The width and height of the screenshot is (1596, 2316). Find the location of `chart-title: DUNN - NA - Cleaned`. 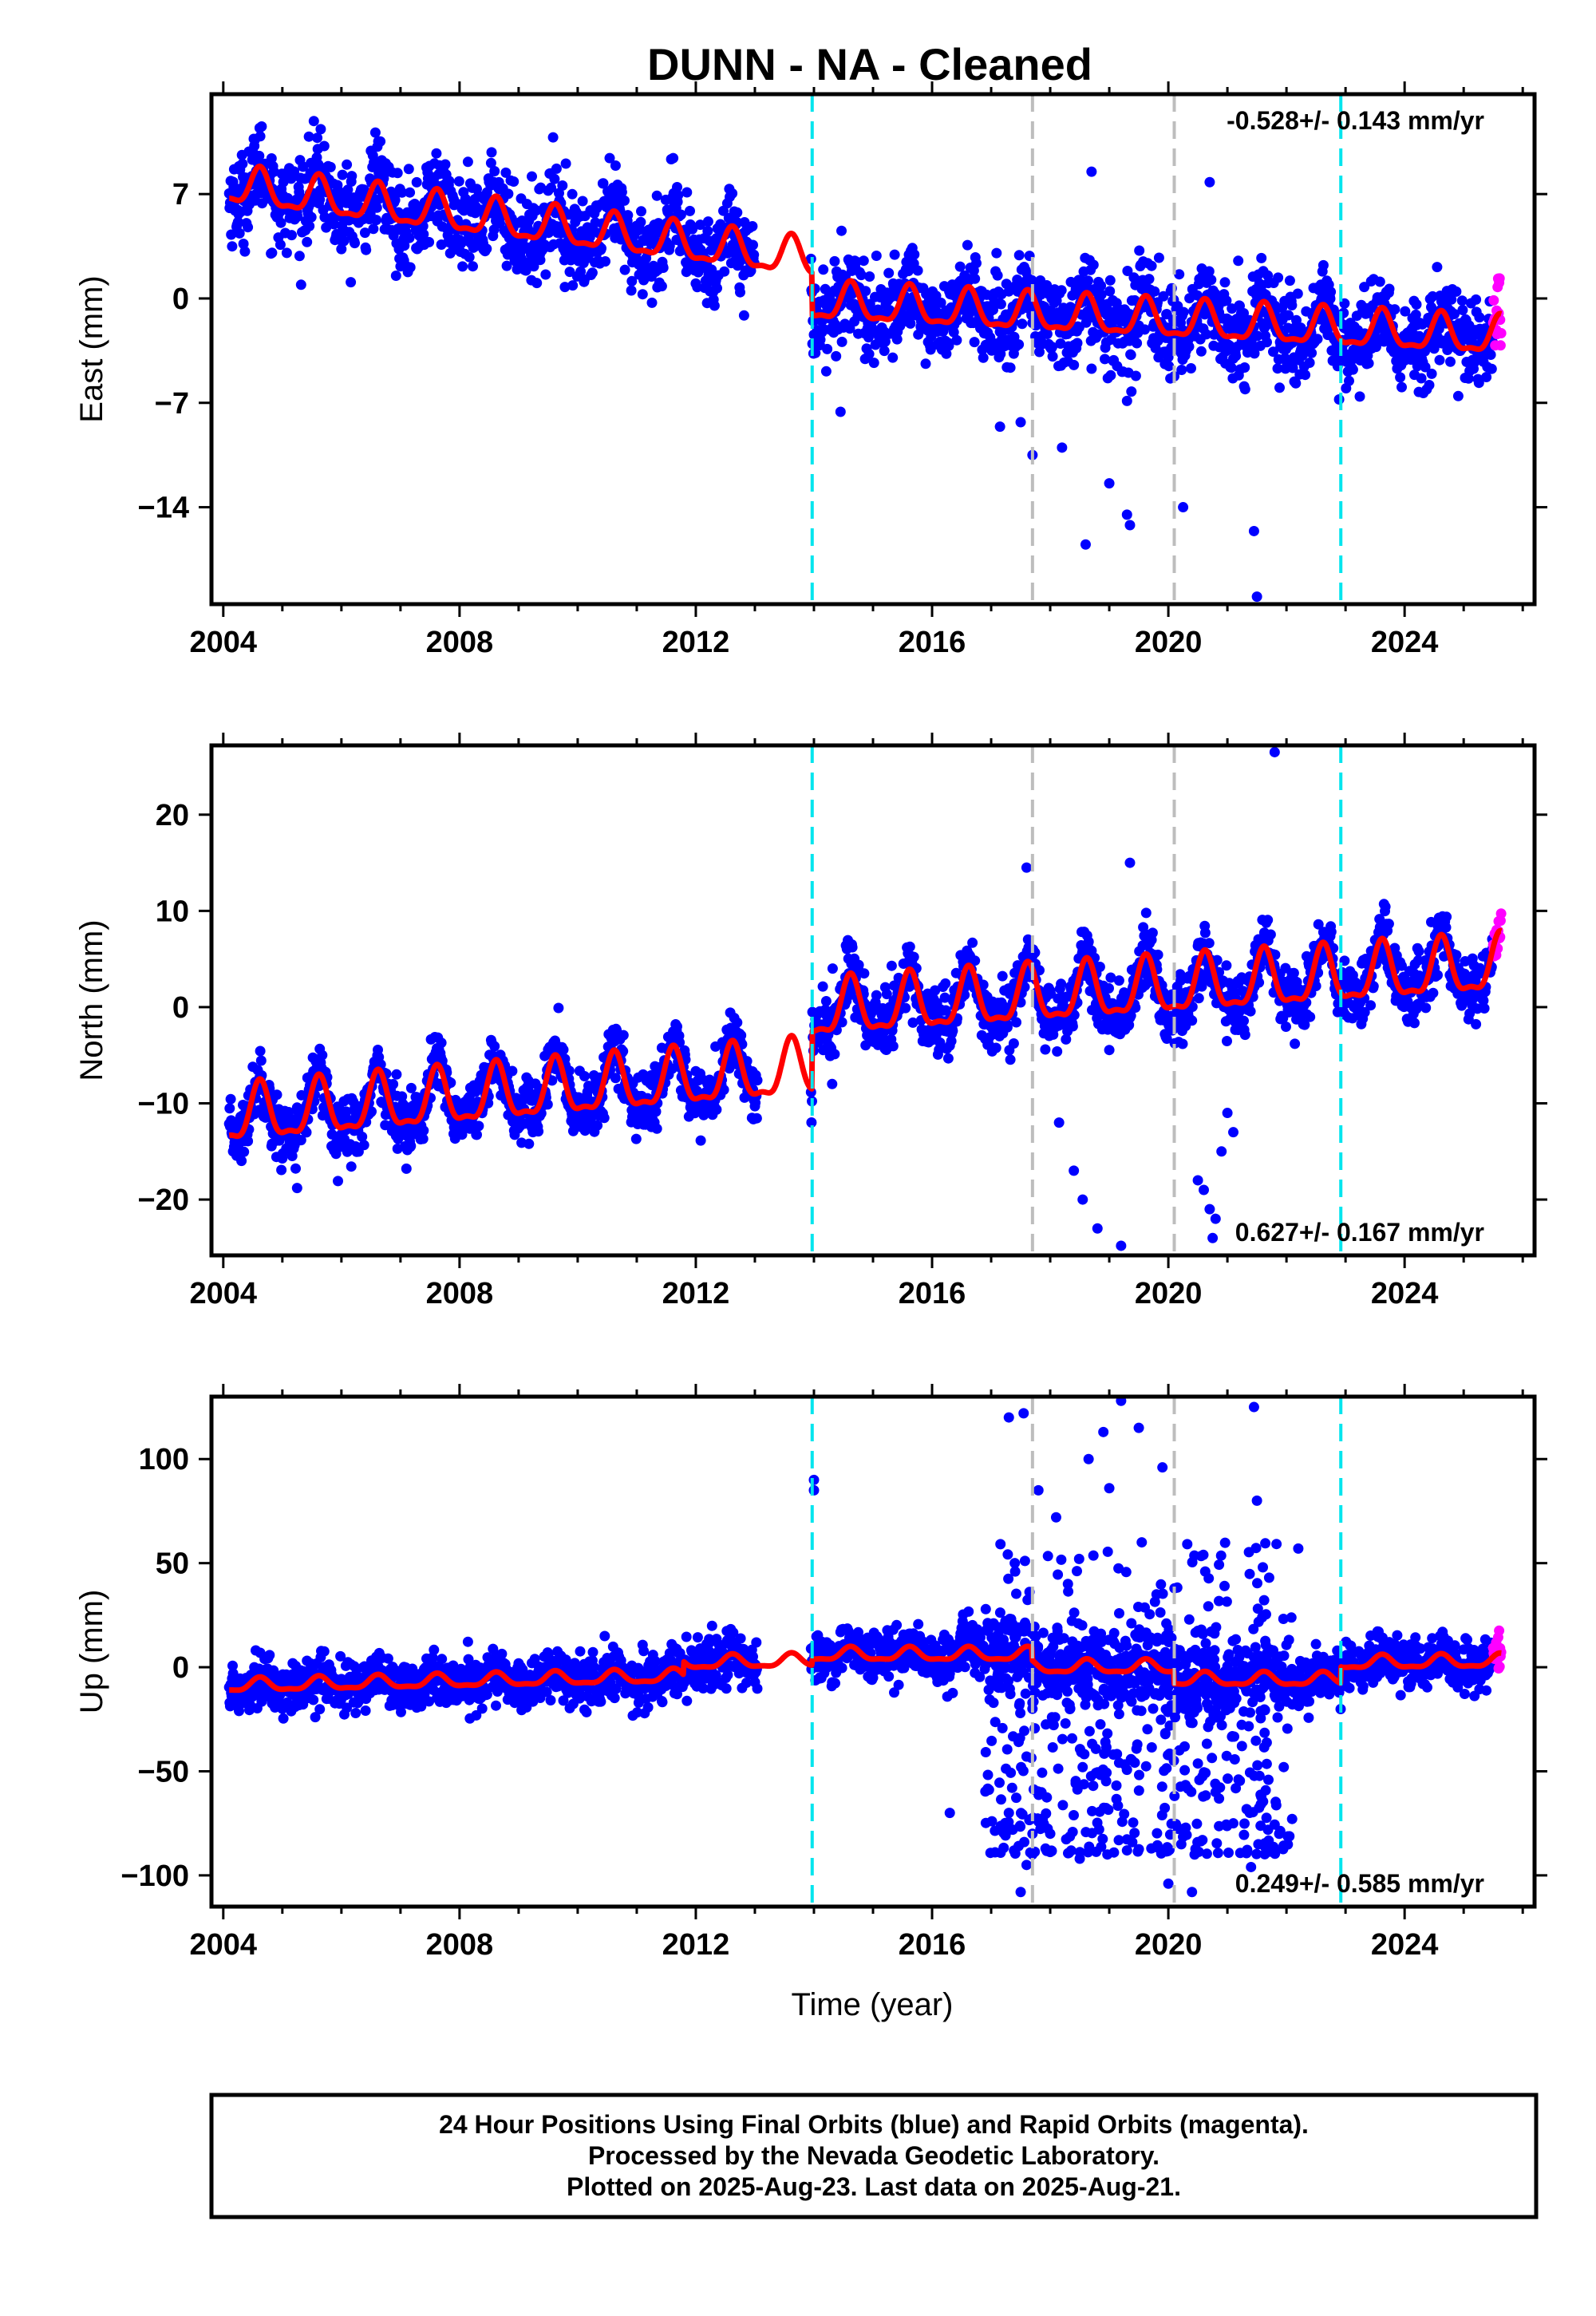

chart-title: DUNN - NA - Cleaned is located at coordinates (869, 64).